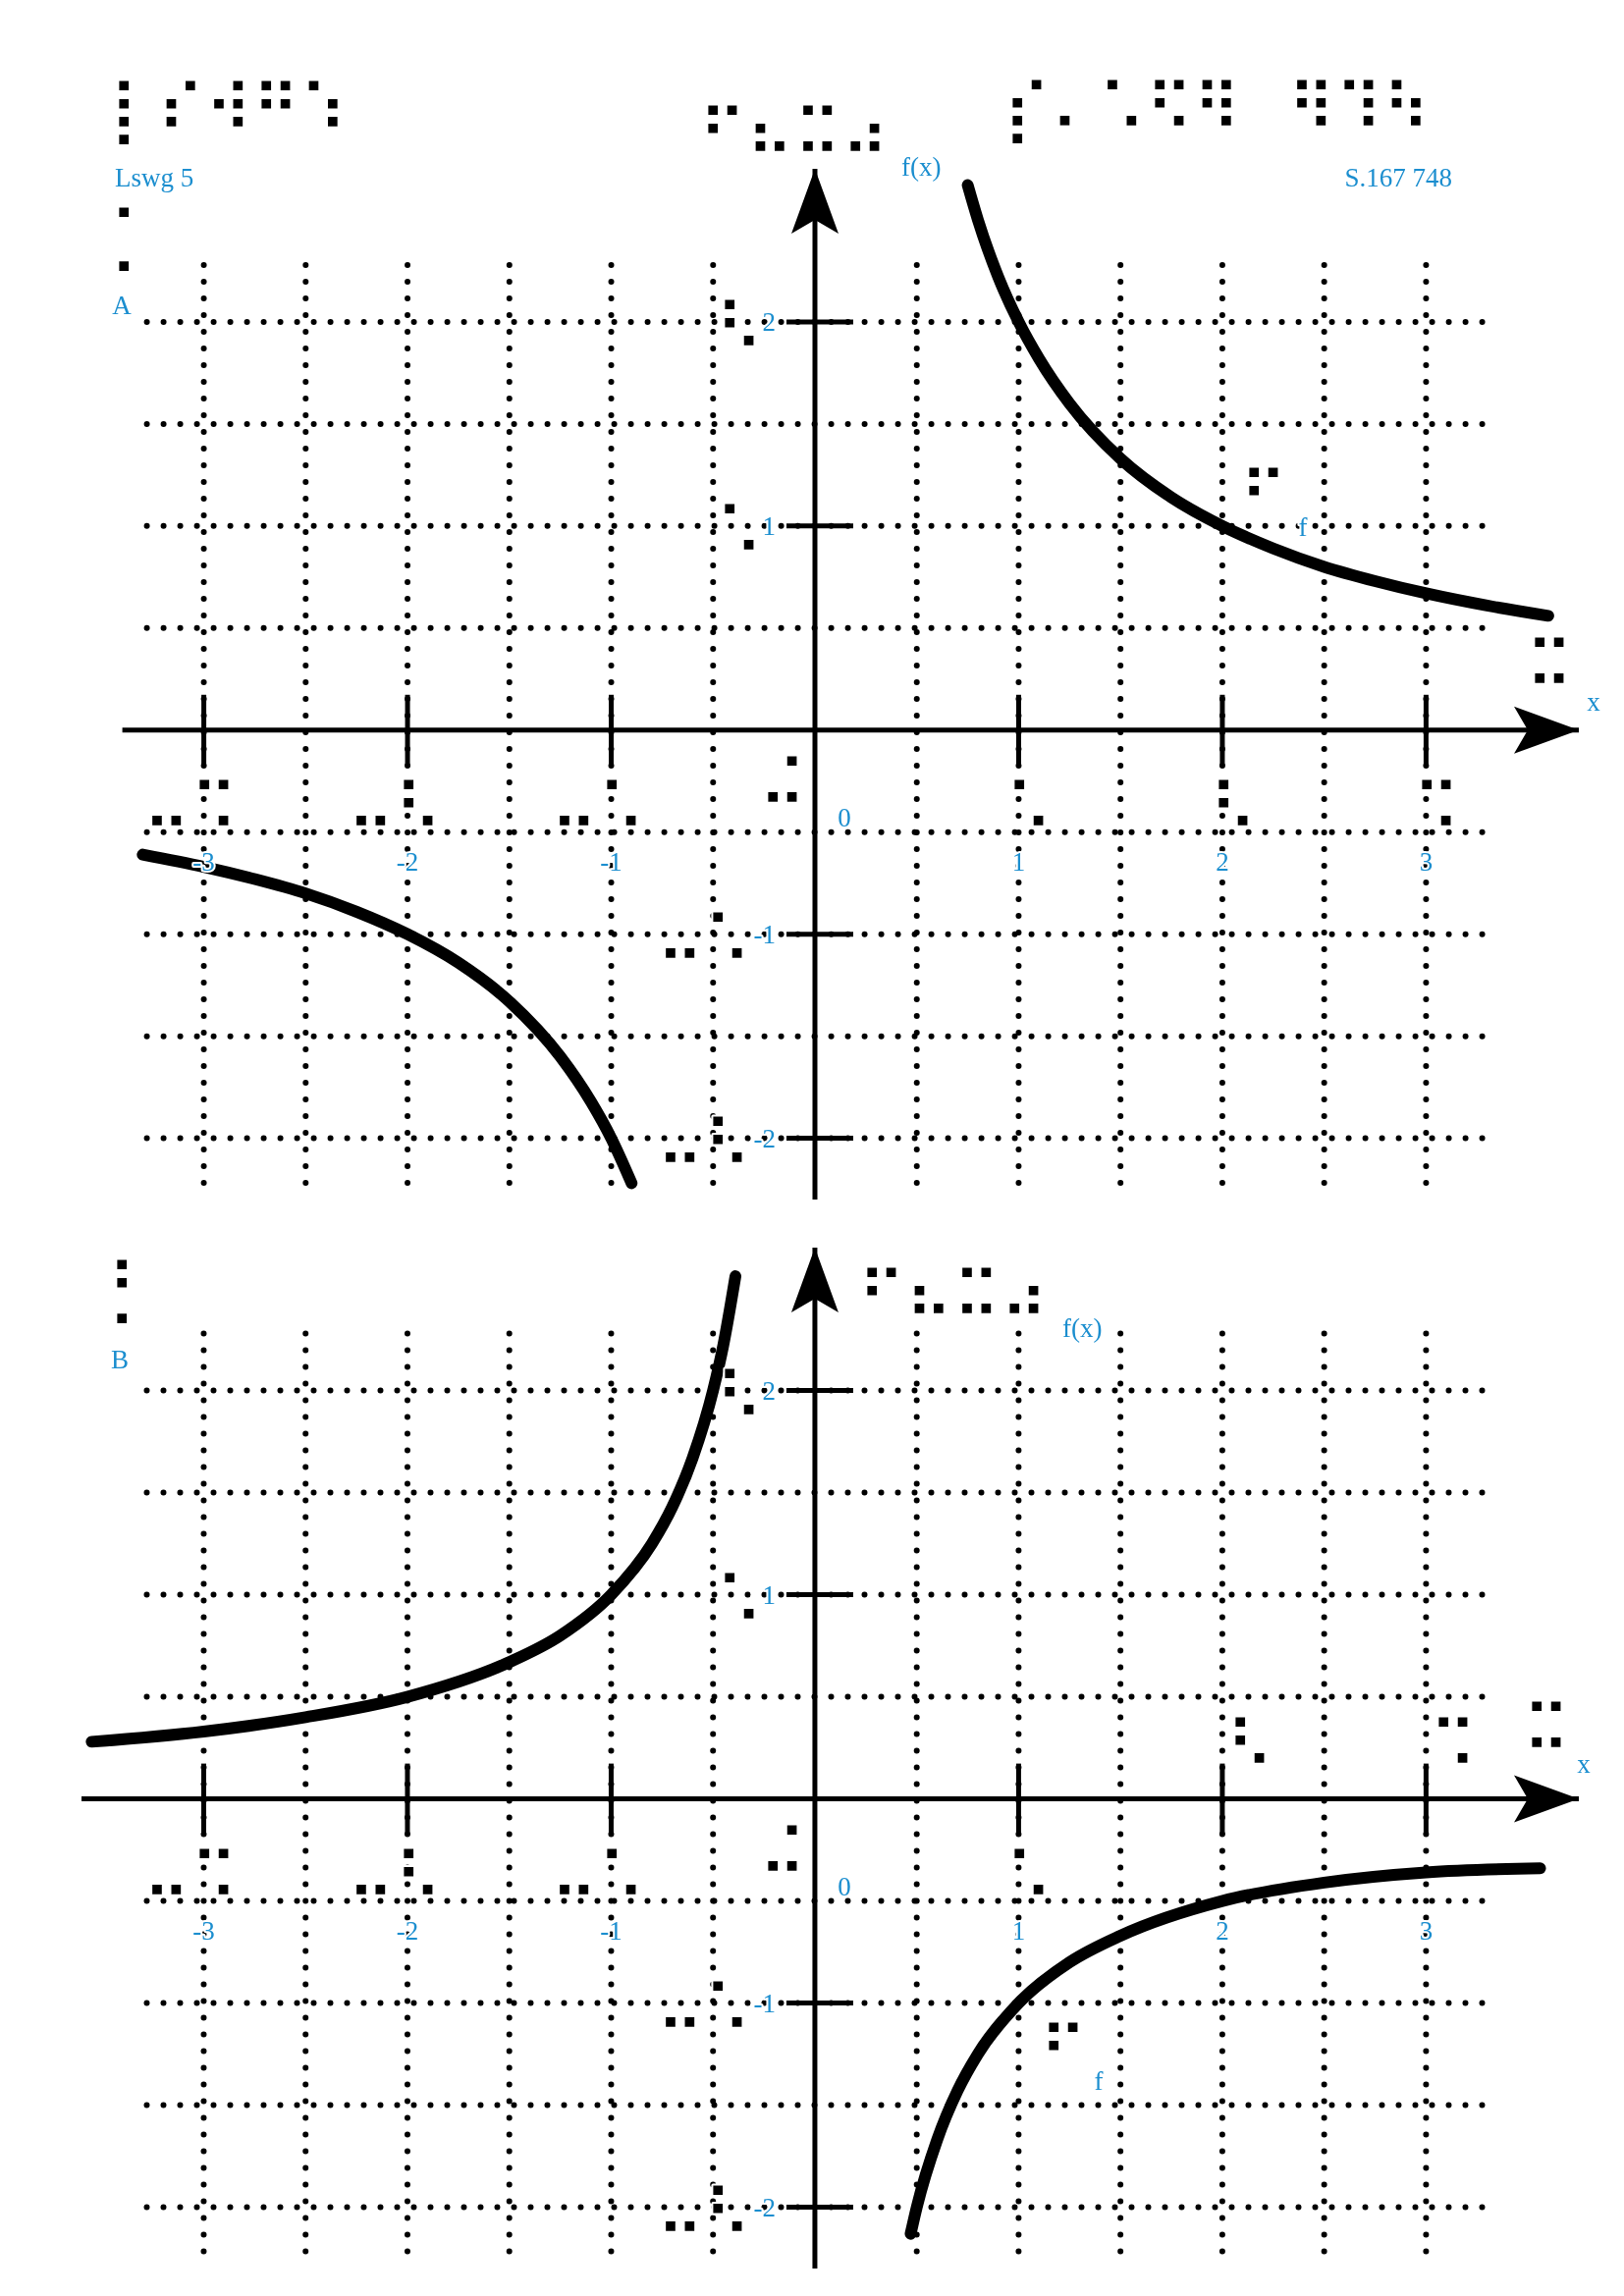 The height and width of the screenshot is (2296, 1624). What do you see at coordinates (154, 178) in the screenshot?
I see `annotation: Lswg 5` at bounding box center [154, 178].